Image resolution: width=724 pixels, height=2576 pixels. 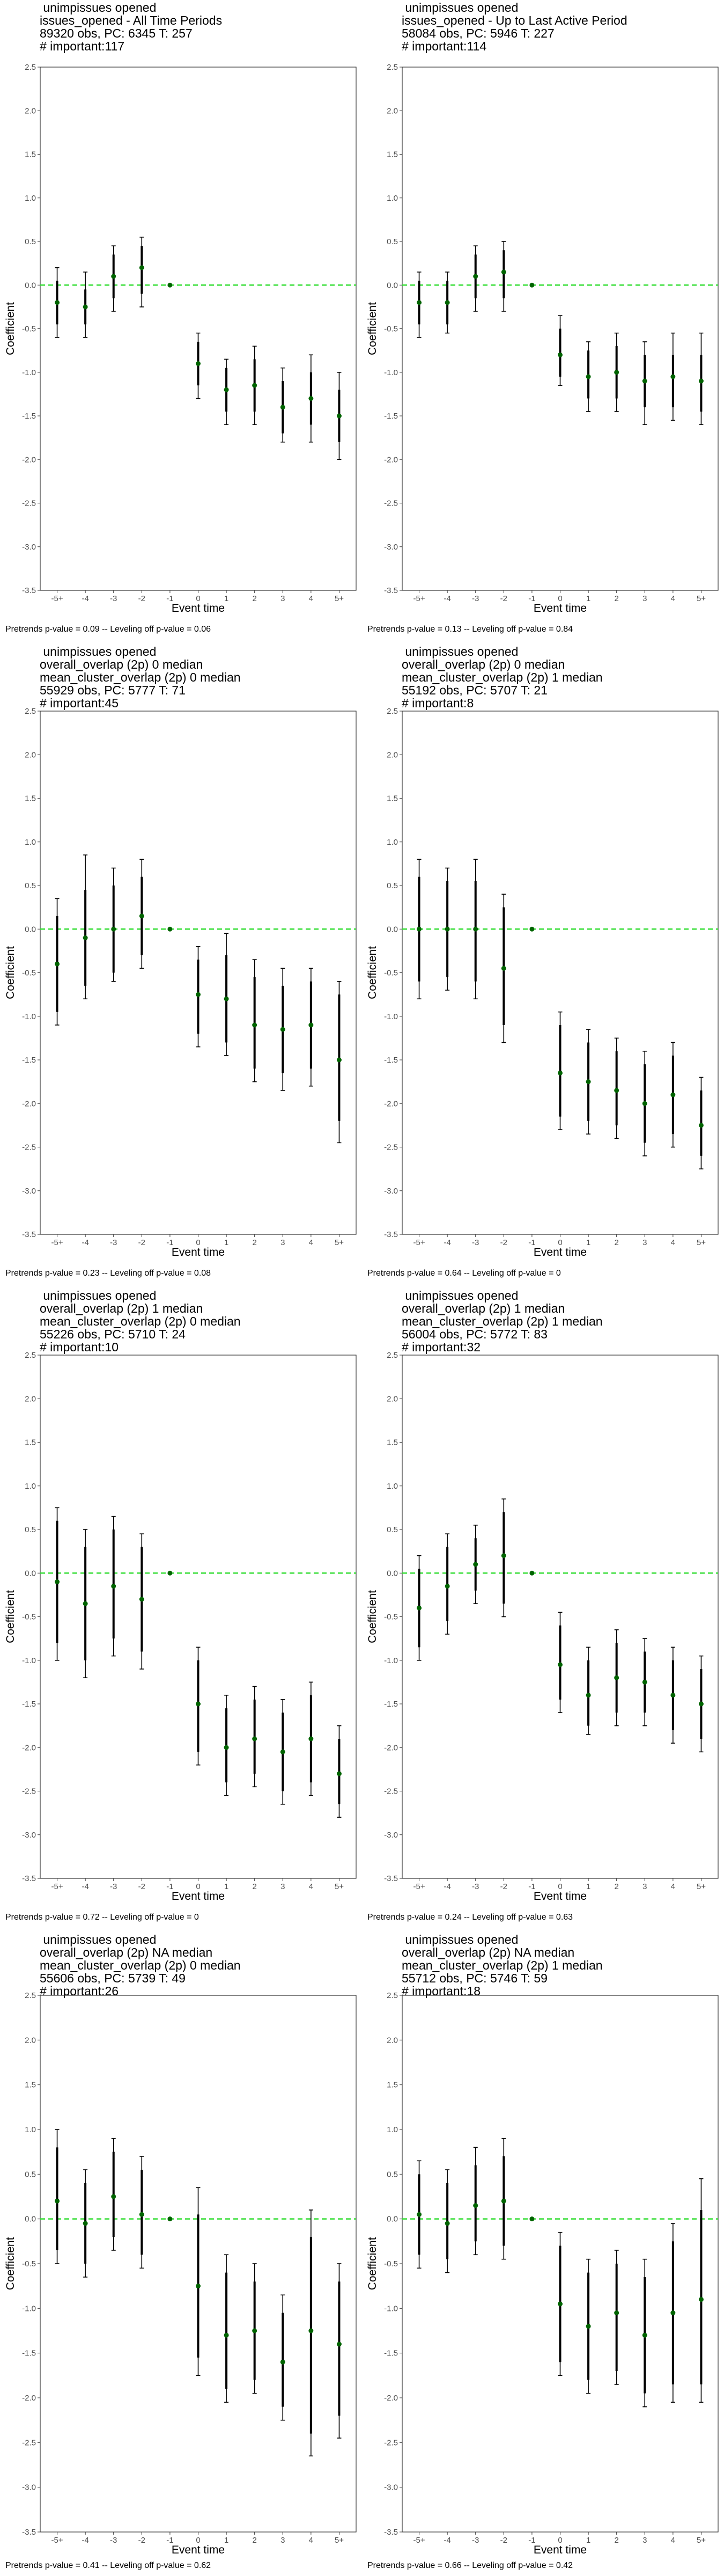 I want to click on x-tick-label: 2, so click(x=617, y=1886).